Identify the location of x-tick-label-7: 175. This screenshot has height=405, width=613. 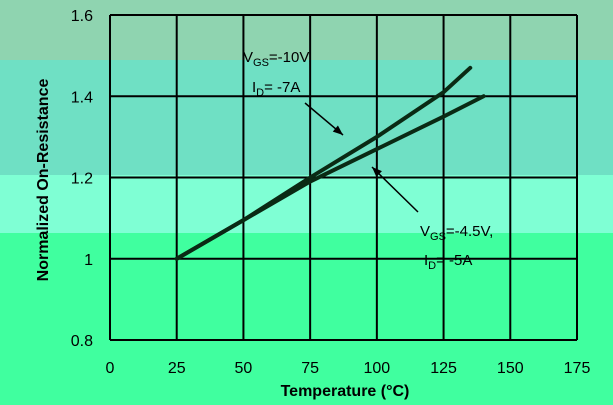
(577, 368).